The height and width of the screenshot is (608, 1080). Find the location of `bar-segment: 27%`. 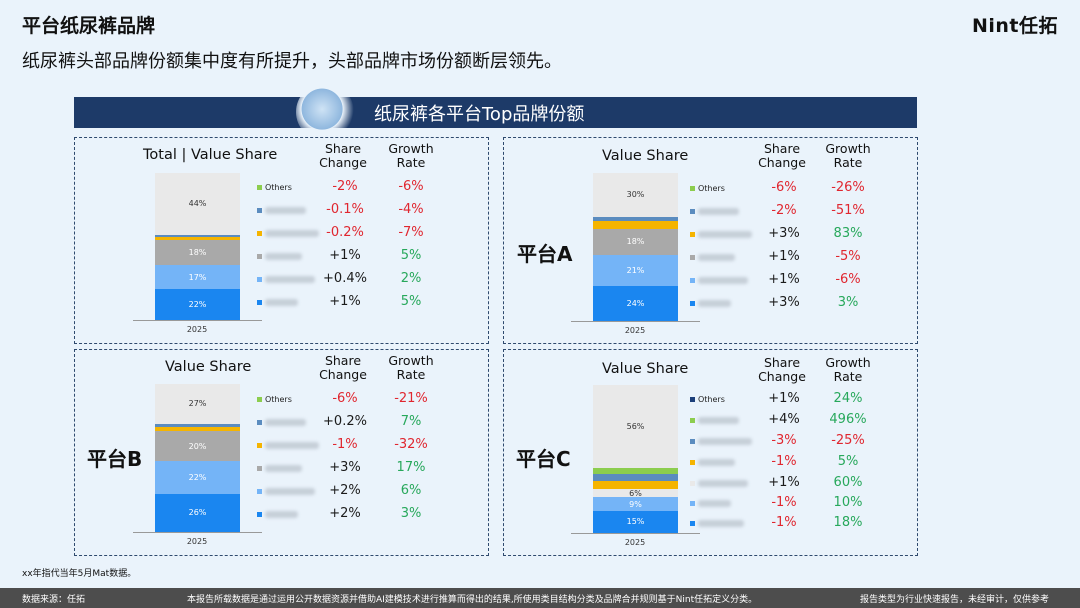

bar-segment: 27% is located at coordinates (197, 404).